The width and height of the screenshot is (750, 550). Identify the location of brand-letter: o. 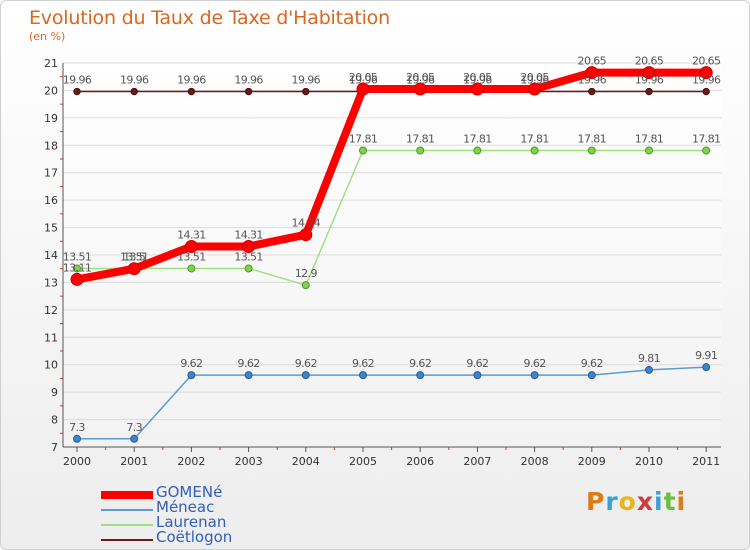
(627, 501).